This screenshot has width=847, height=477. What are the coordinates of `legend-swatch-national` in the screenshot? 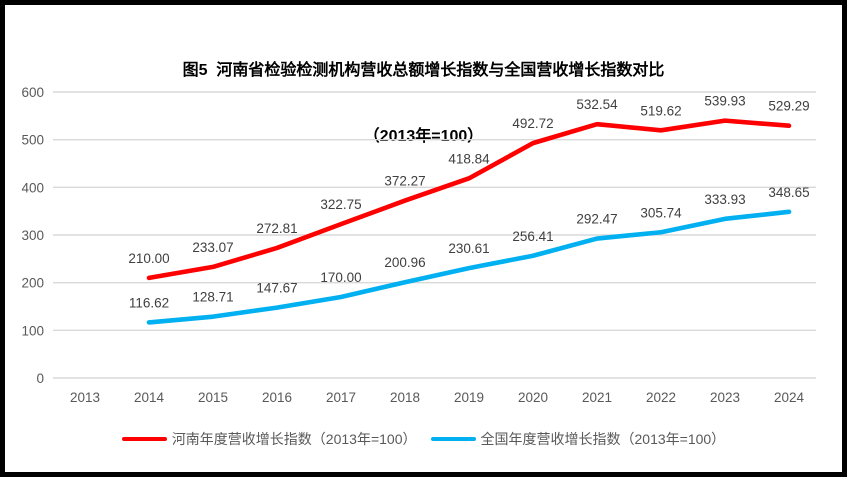 It's located at (453, 439).